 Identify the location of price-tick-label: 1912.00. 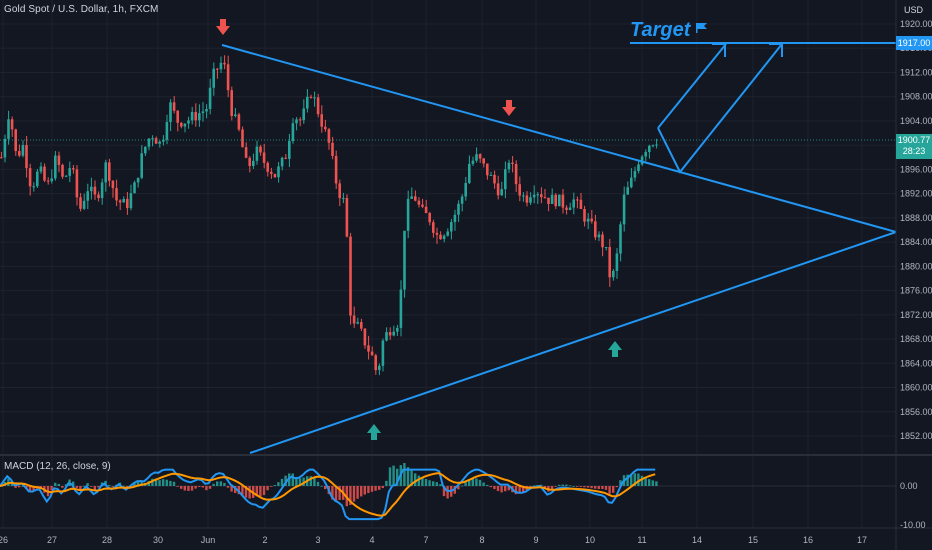
(916, 72).